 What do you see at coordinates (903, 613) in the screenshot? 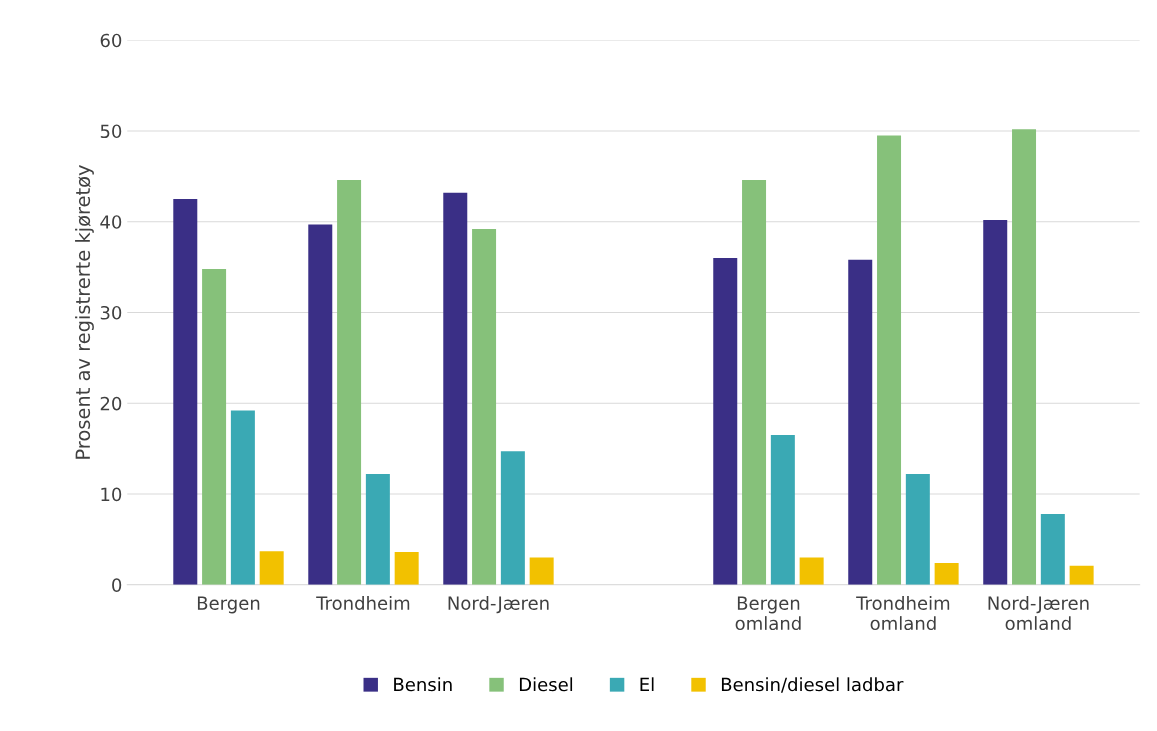
I see `x-tick-label: Trondheim omland` at bounding box center [903, 613].